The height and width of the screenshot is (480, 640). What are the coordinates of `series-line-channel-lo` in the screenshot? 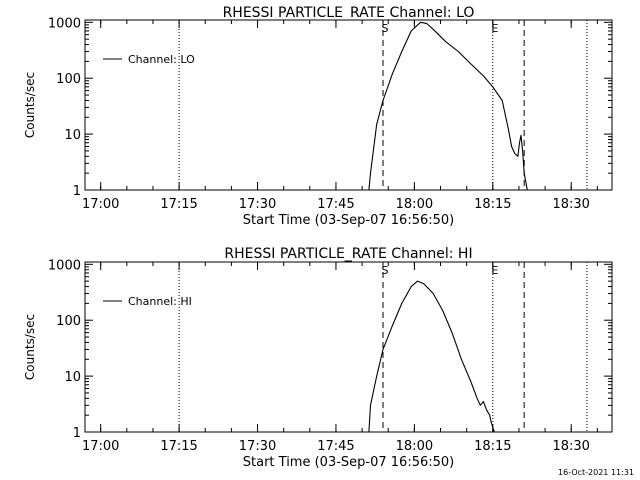 It's located at (448, 106).